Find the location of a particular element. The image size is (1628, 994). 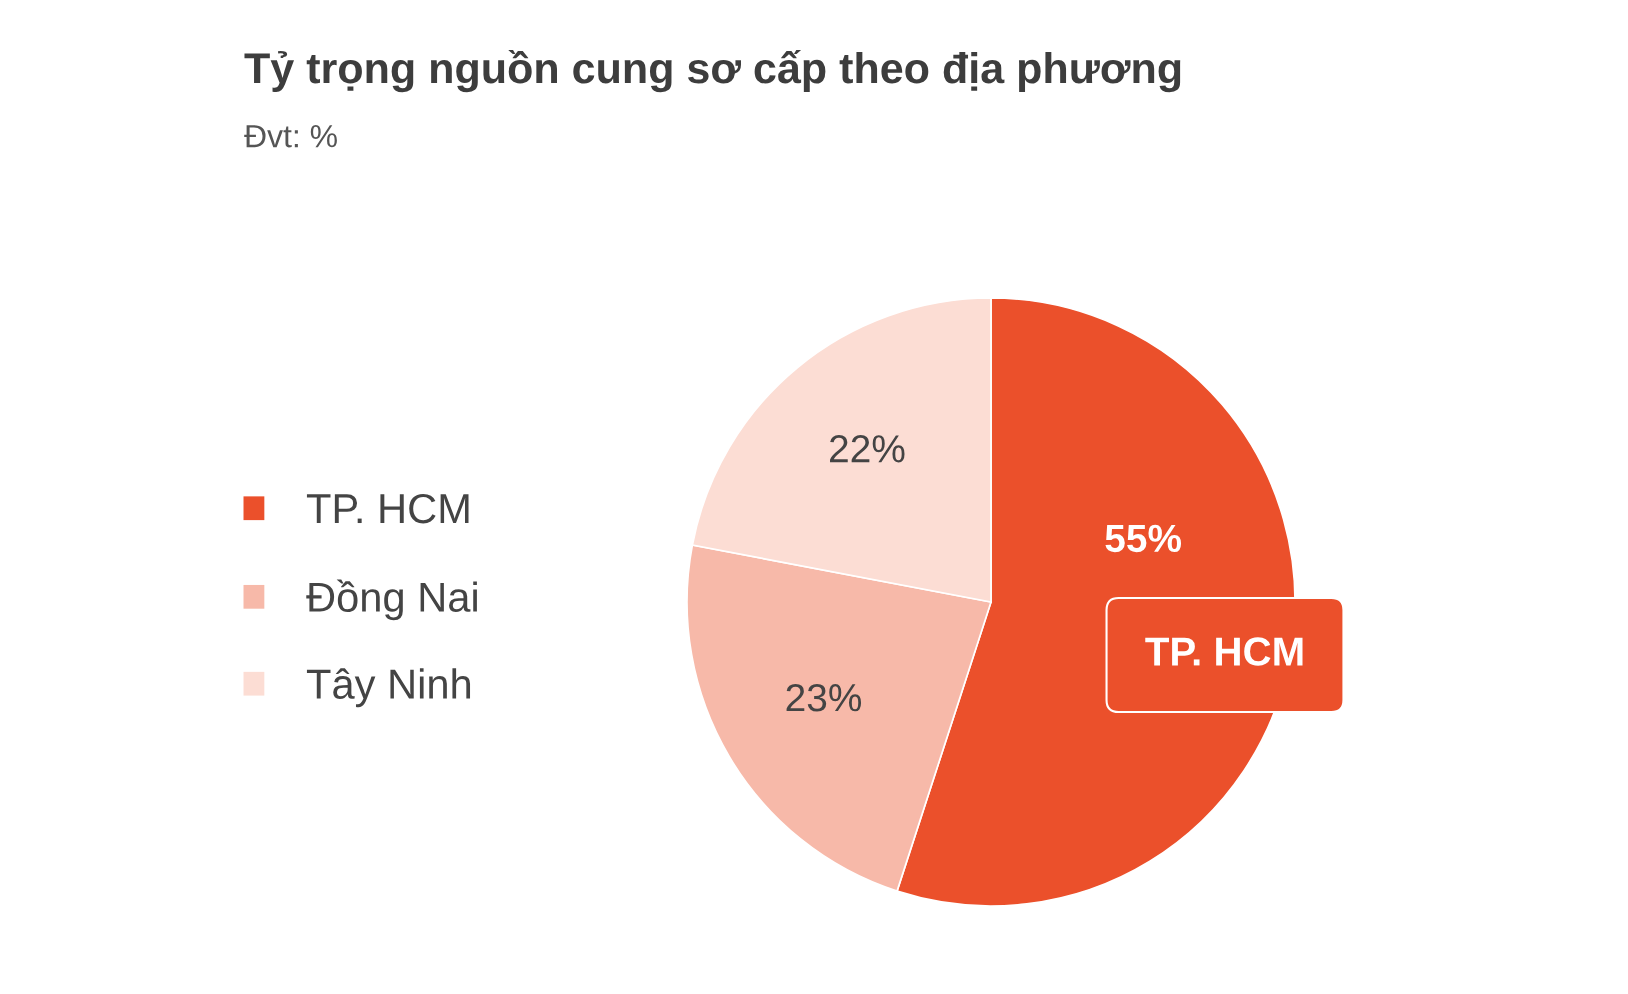

text: TP. HCM is located at coordinates (1224, 651).